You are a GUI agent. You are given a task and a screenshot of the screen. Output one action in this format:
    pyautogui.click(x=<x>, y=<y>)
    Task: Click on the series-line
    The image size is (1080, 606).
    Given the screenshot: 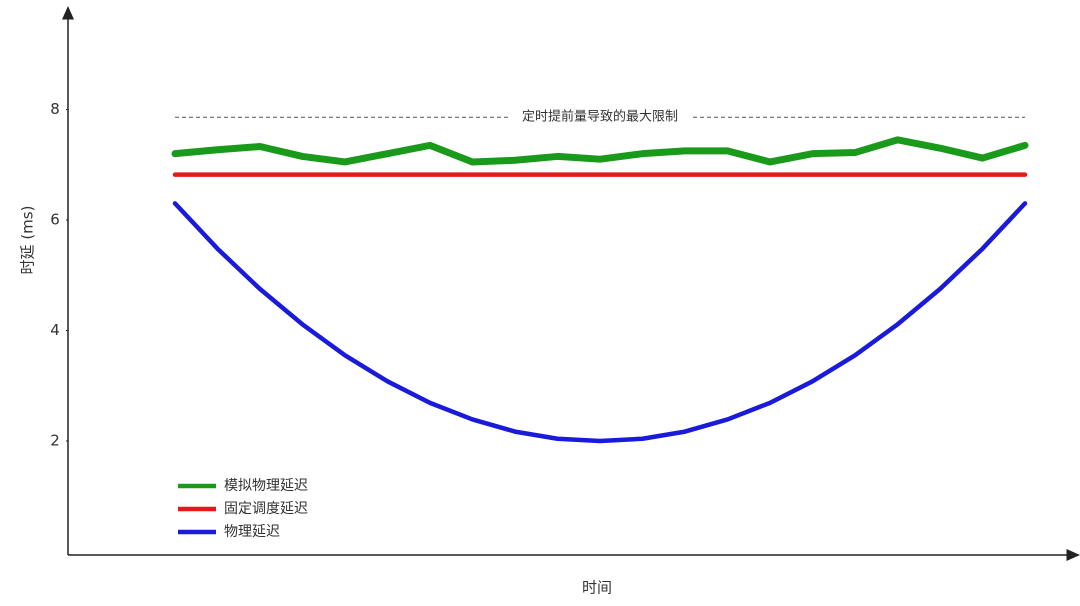 What is the action you would take?
    pyautogui.click(x=600, y=151)
    